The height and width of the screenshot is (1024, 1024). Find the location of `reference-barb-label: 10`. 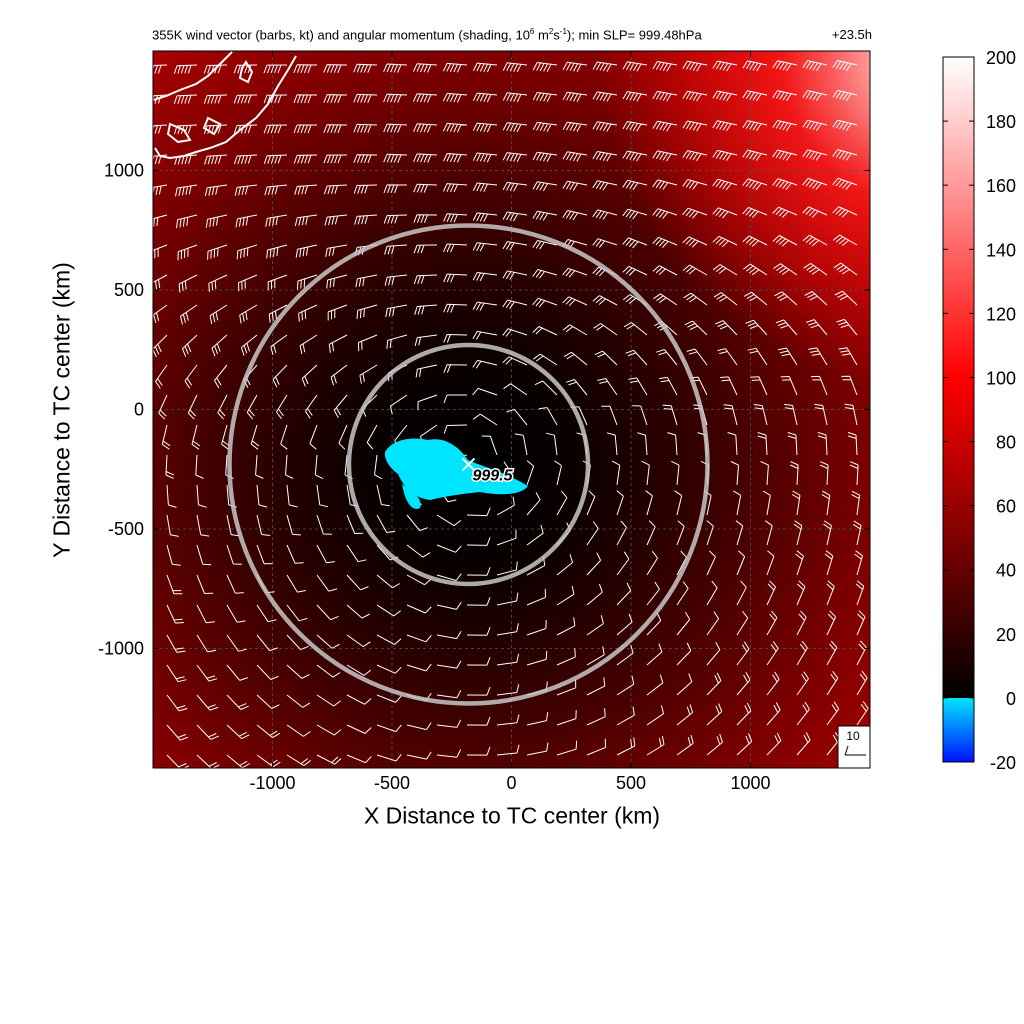

reference-barb-label: 10 is located at coordinates (853, 736).